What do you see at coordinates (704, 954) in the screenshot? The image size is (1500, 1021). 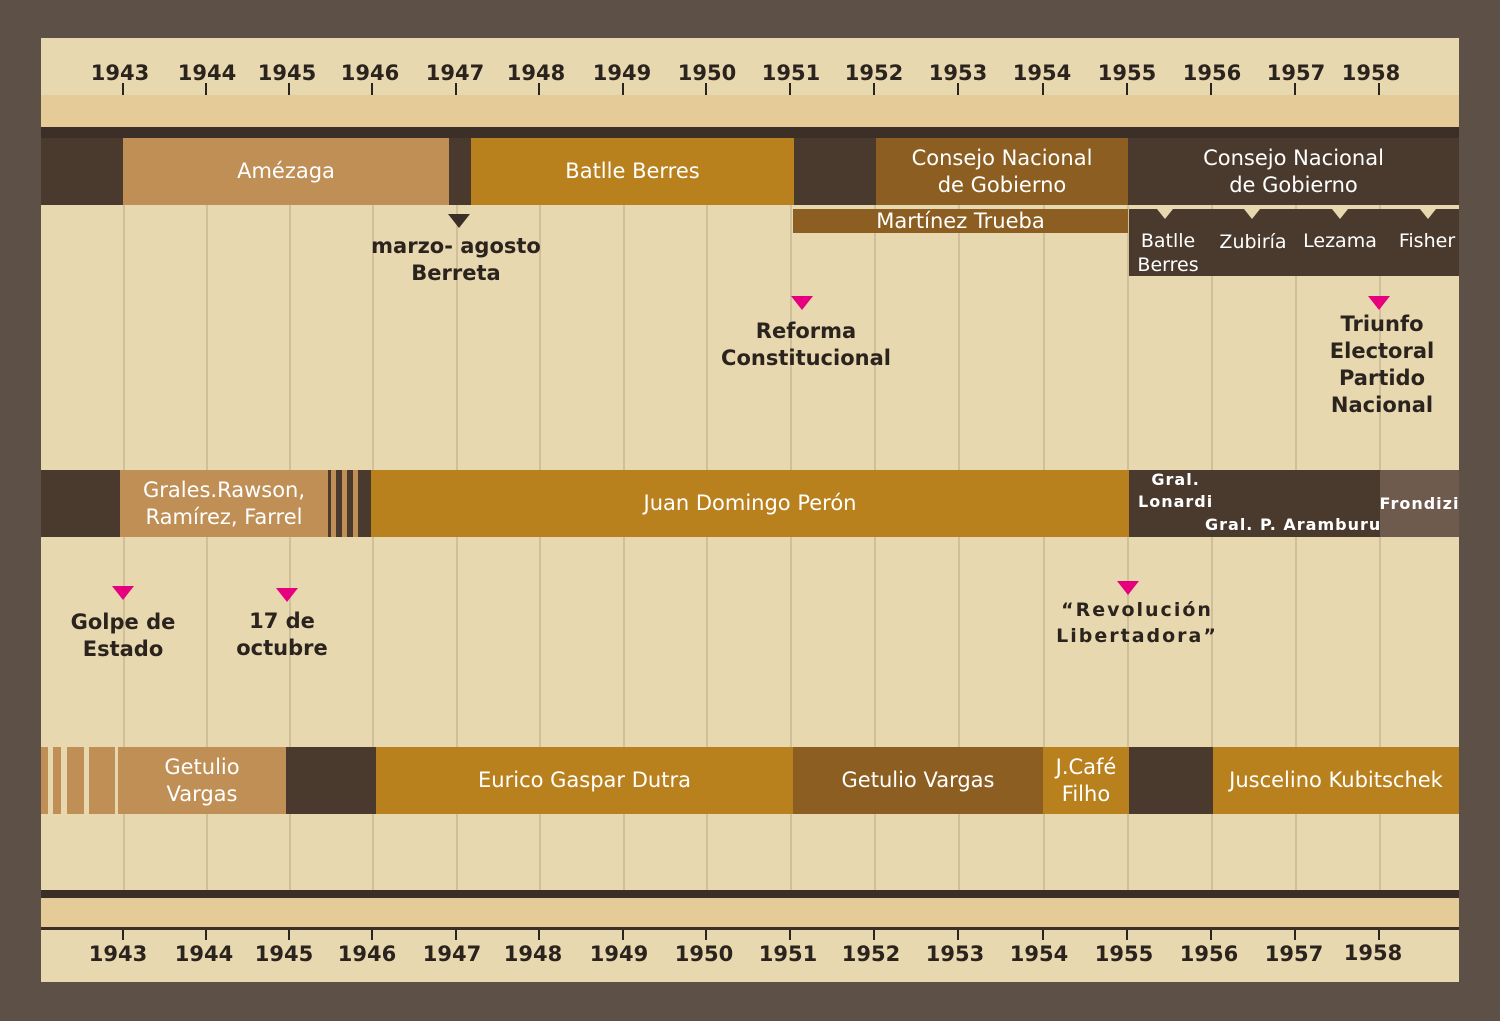 I see `year-label: 1950` at bounding box center [704, 954].